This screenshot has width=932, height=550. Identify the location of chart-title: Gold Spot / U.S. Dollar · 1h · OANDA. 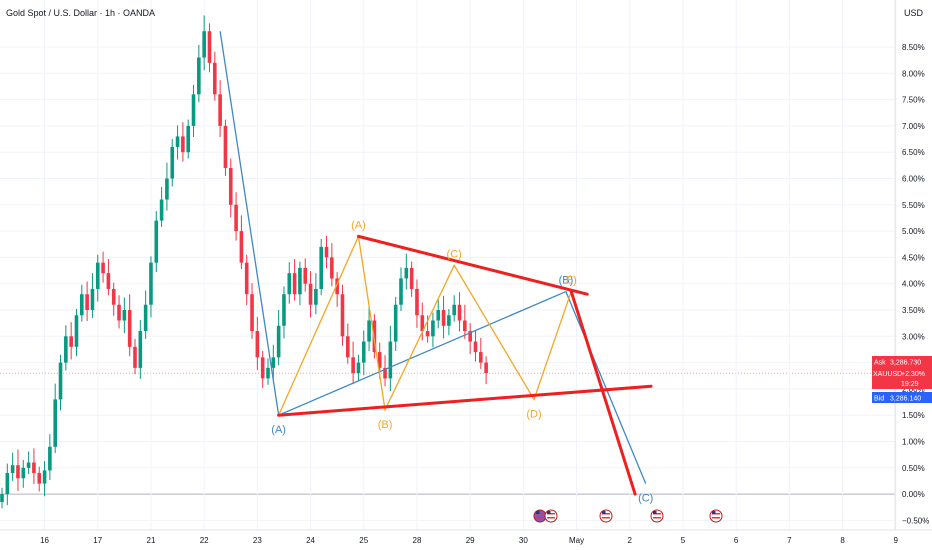
(80, 13).